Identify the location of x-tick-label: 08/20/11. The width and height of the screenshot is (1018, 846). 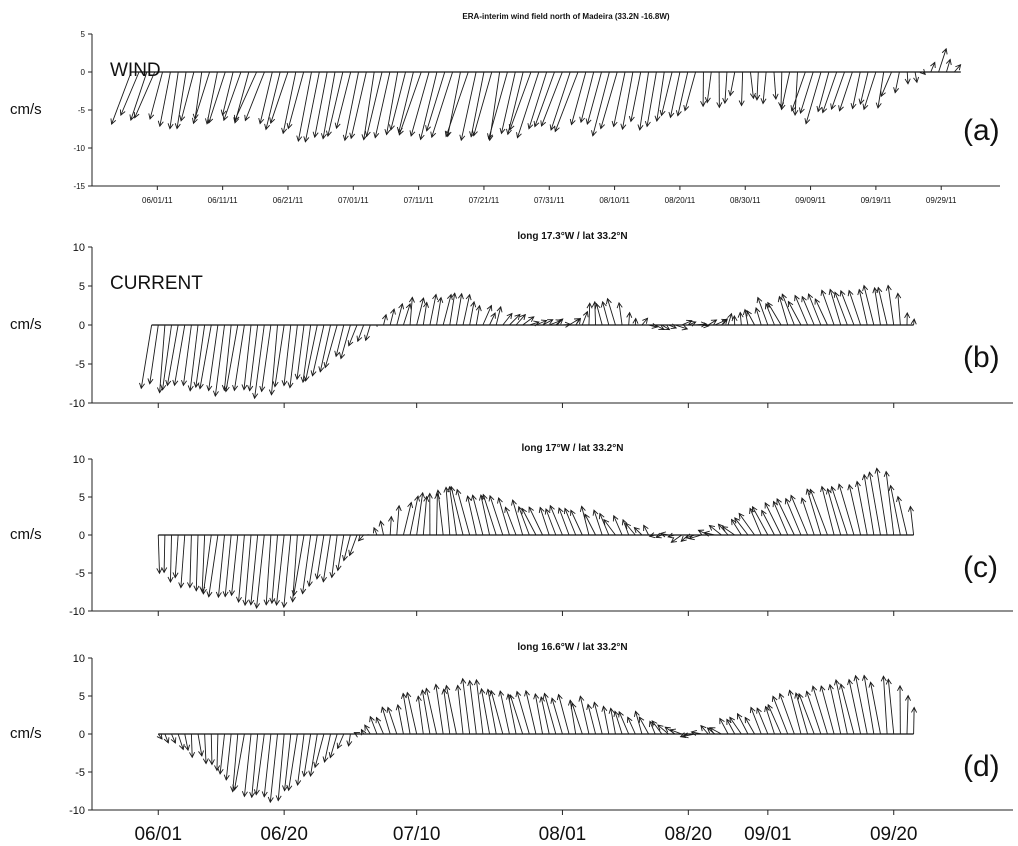
(680, 200).